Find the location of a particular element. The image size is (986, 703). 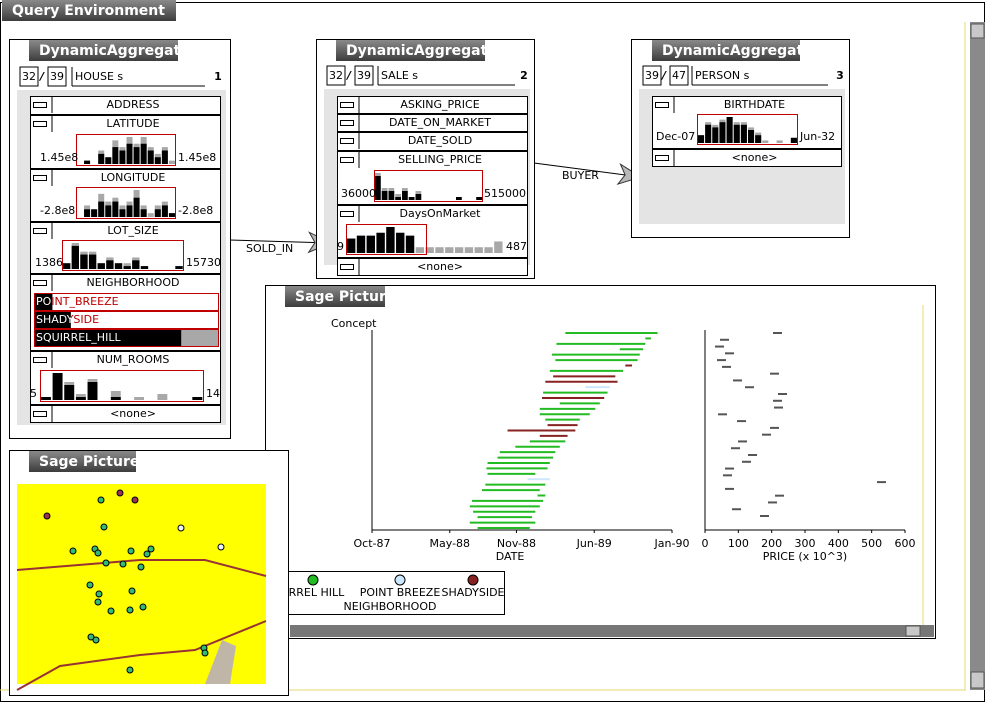

range-min: -2.8e8 is located at coordinates (57, 210).